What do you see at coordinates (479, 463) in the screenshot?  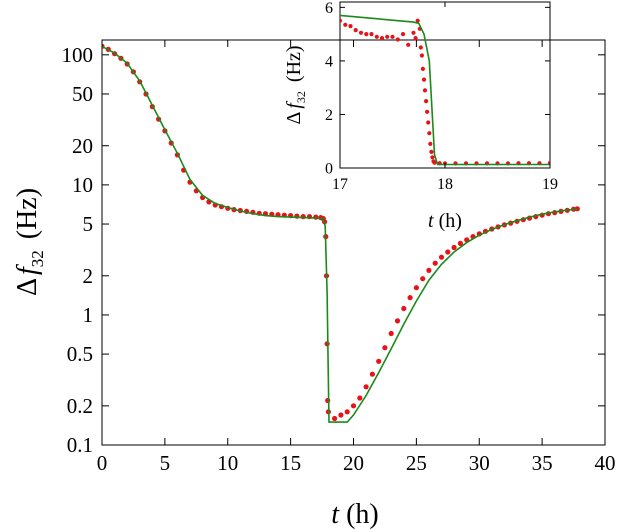 I see `main-x-tick-label-6: 30` at bounding box center [479, 463].